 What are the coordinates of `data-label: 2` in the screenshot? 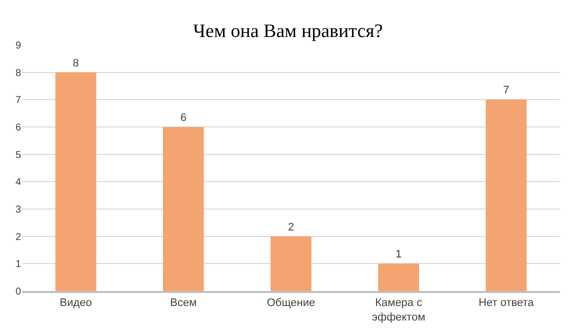 It's located at (291, 227).